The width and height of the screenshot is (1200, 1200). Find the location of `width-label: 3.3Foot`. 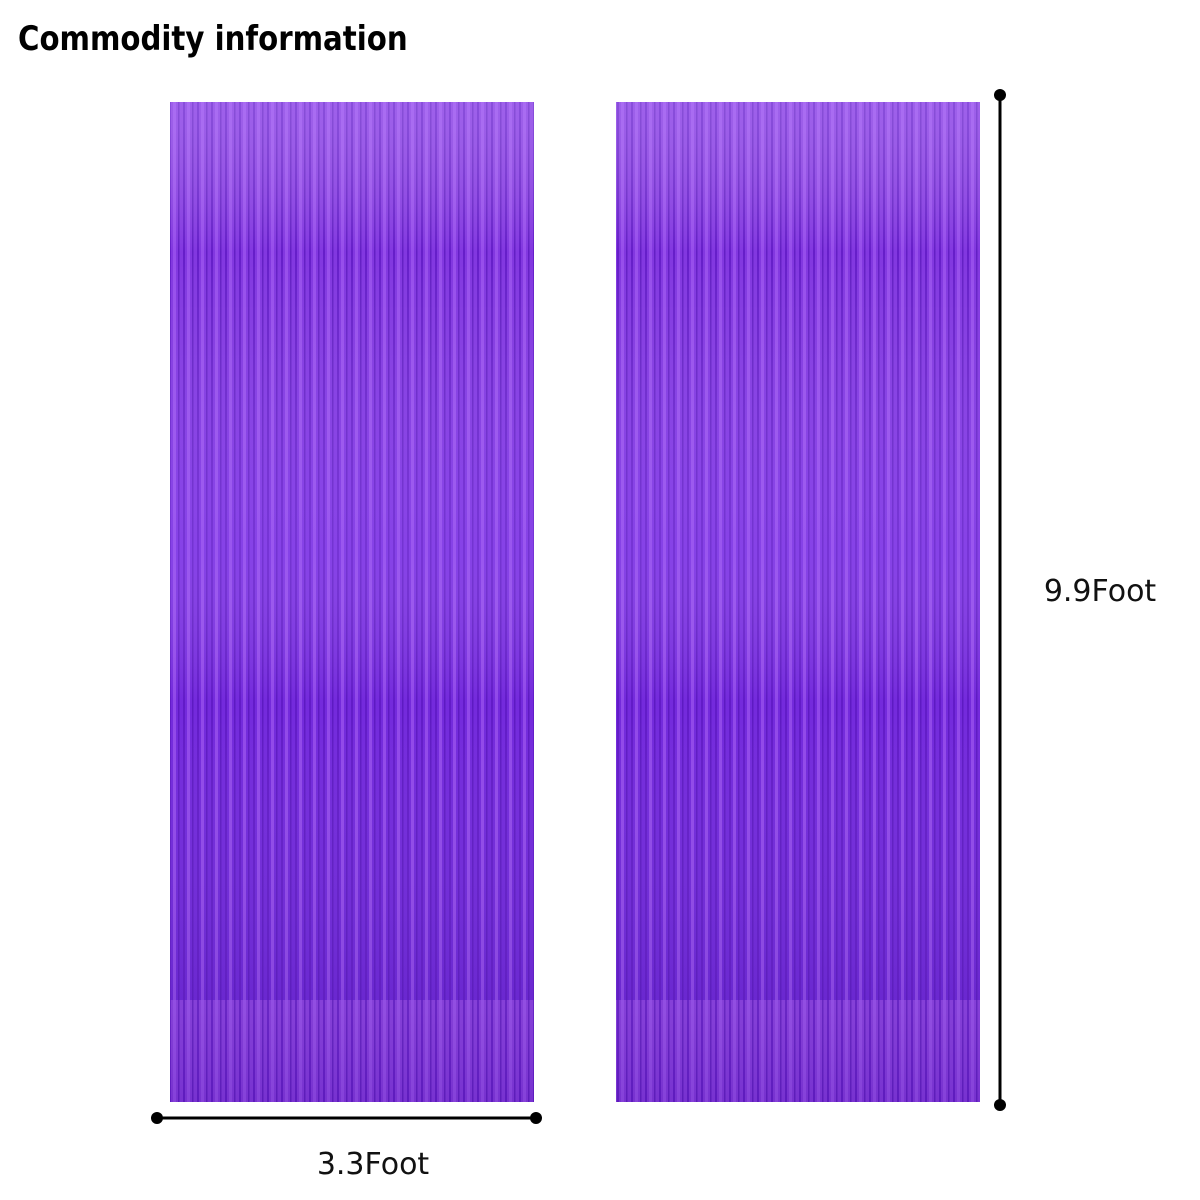

width-label: 3.3Foot is located at coordinates (373, 1164).